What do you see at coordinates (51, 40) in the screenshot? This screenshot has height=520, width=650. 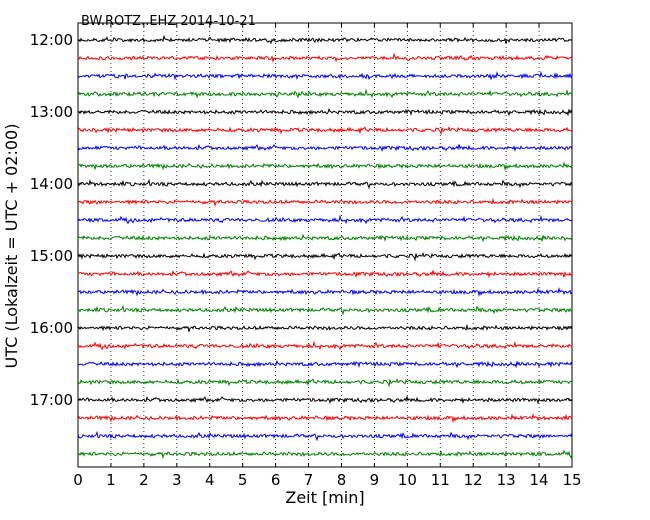 I see `y-tick-label: 12:00` at bounding box center [51, 40].